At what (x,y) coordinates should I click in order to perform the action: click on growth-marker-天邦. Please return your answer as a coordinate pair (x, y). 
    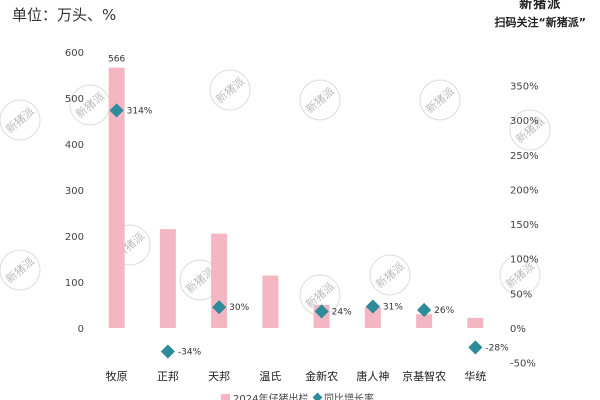
    Looking at the image, I should click on (219, 307).